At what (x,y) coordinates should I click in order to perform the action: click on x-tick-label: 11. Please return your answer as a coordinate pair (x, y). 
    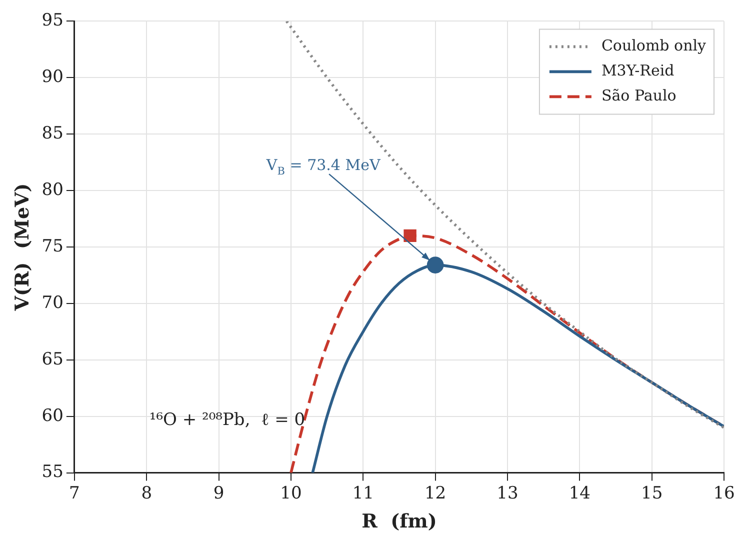
    Looking at the image, I should click on (363, 493).